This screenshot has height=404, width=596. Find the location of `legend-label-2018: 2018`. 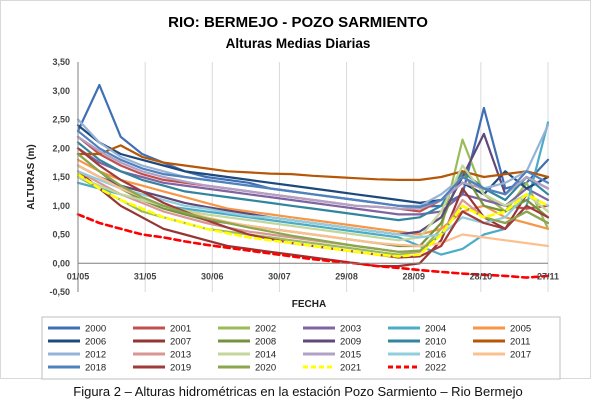

legend-label-2018: 2018 is located at coordinates (95, 368).